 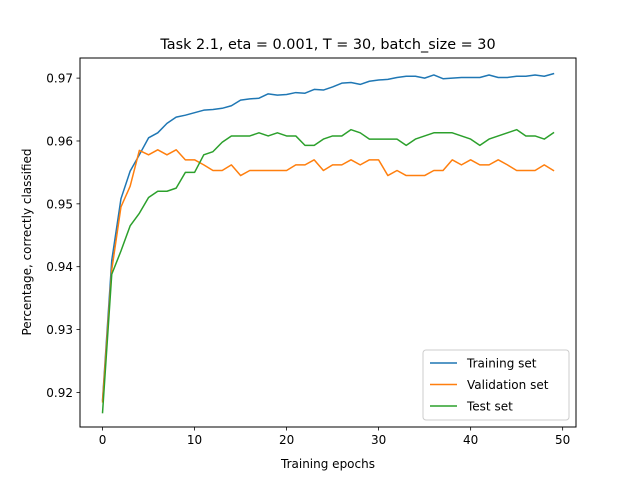 What do you see at coordinates (327, 464) in the screenshot?
I see `x-axis-label: Training epochs` at bounding box center [327, 464].